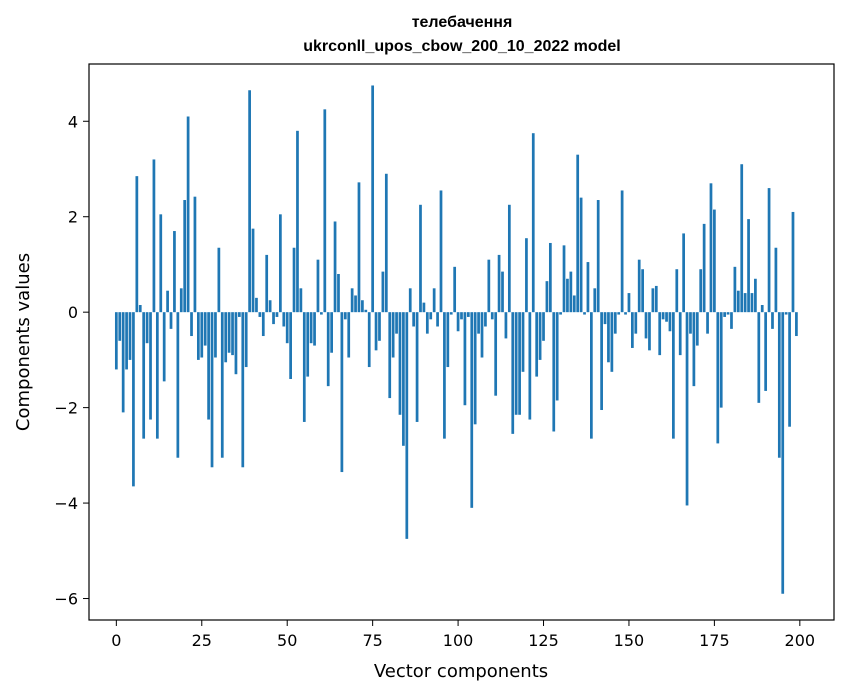  I want to click on y-tick-label: 4, so click(73, 121).